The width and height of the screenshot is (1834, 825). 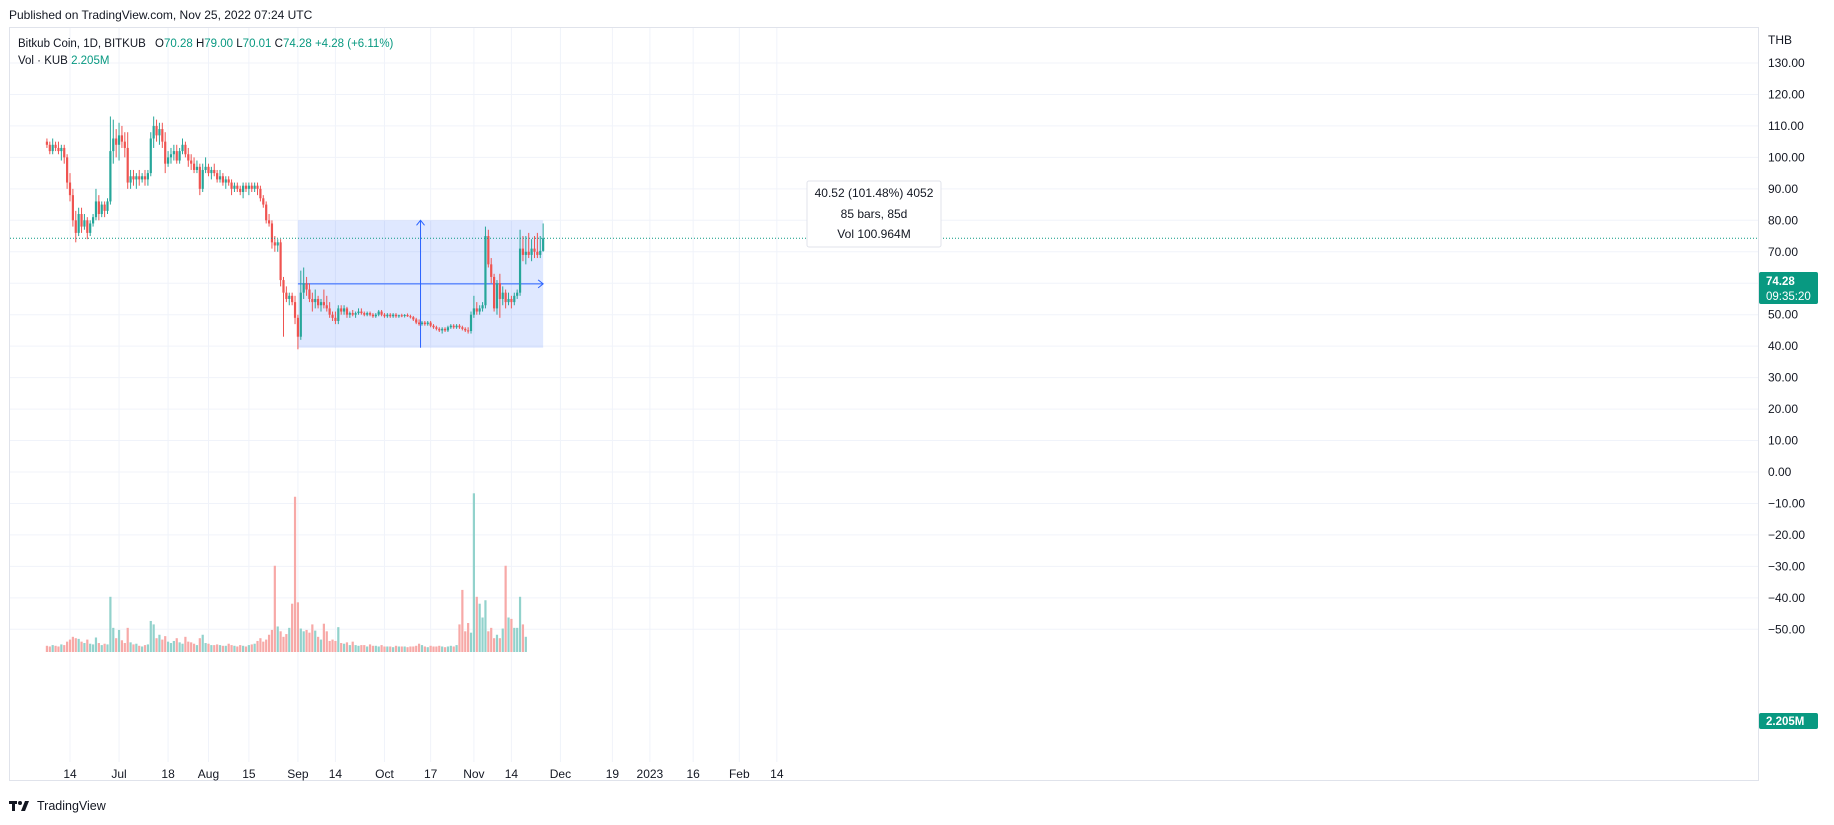 What do you see at coordinates (1783, 378) in the screenshot?
I see `price-tick-label: 30.00` at bounding box center [1783, 378].